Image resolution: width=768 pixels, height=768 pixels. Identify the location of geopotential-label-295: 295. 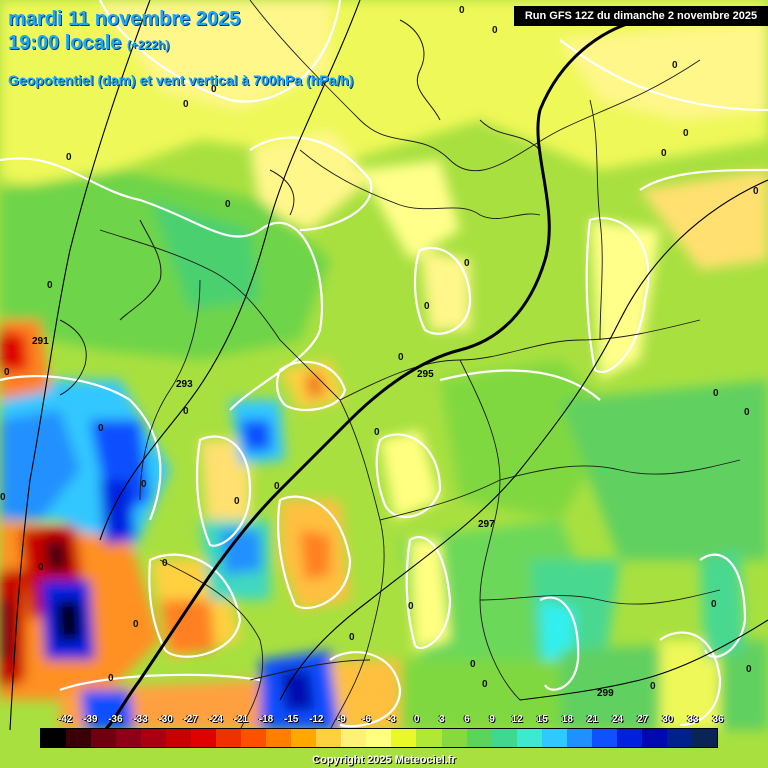
(425, 374).